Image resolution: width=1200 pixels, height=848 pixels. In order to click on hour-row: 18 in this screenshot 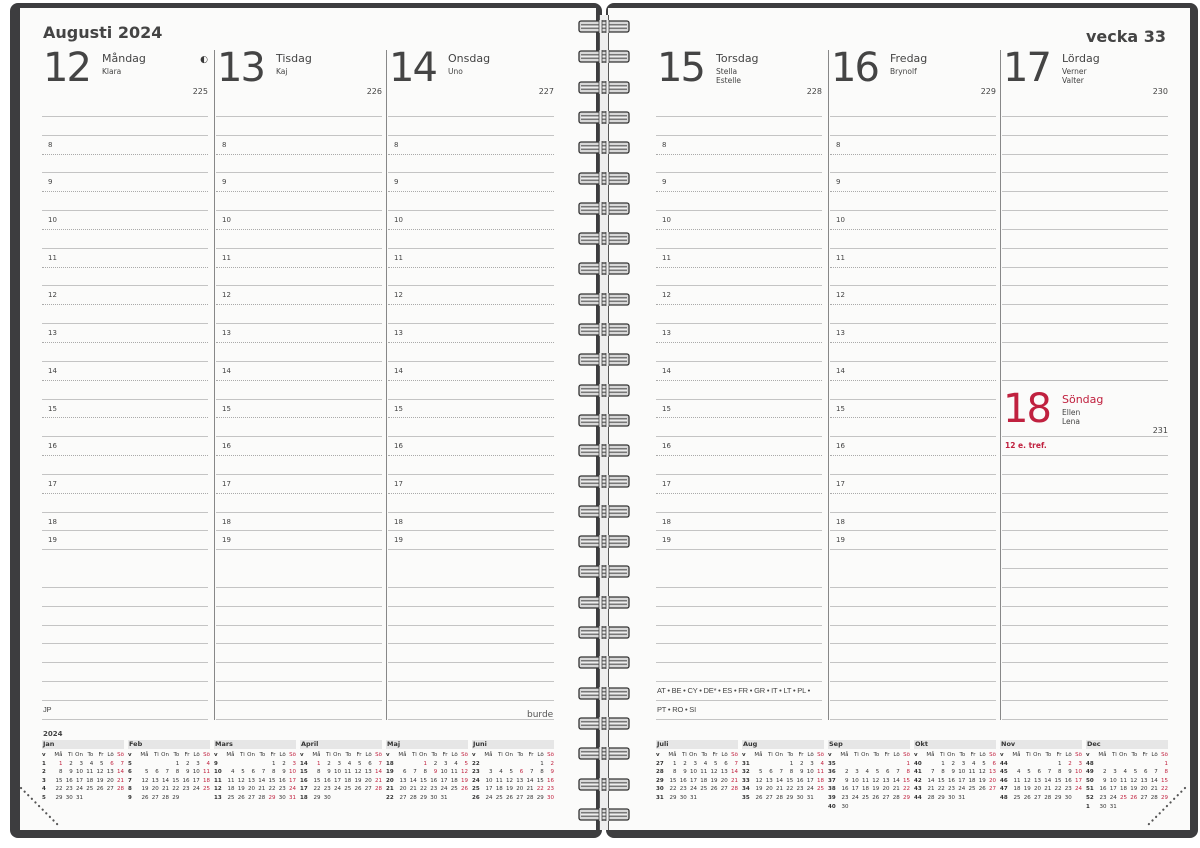, I will do `click(299, 522)`.